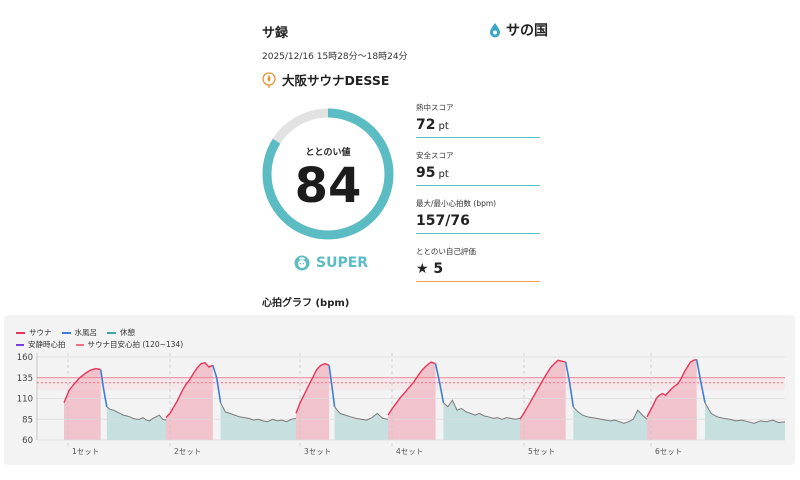  I want to click on session-datetime: 2025/12/16 15時28分〜18時24分, so click(335, 57).